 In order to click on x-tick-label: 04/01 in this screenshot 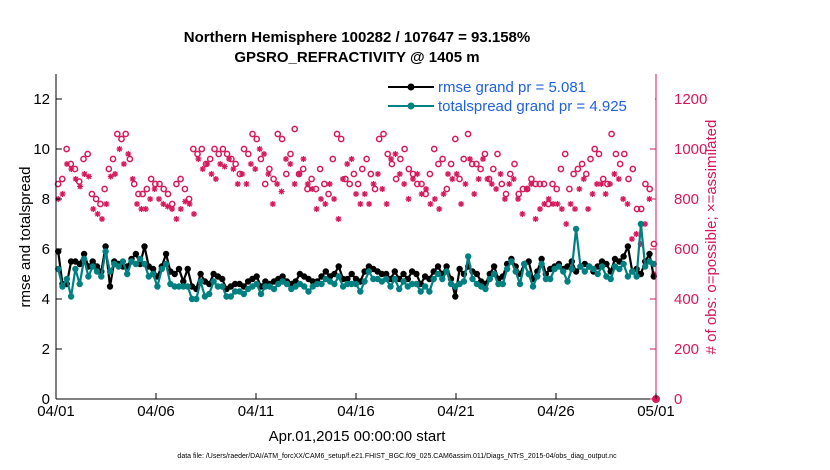, I will do `click(56, 411)`.